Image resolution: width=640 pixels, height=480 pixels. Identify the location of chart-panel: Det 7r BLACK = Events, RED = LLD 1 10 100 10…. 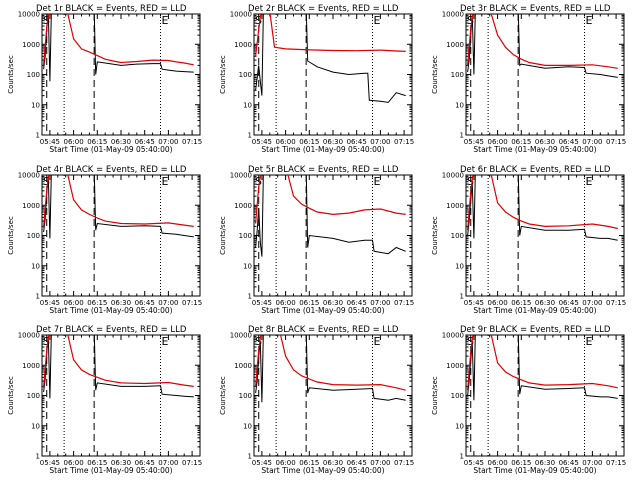
(104, 400).